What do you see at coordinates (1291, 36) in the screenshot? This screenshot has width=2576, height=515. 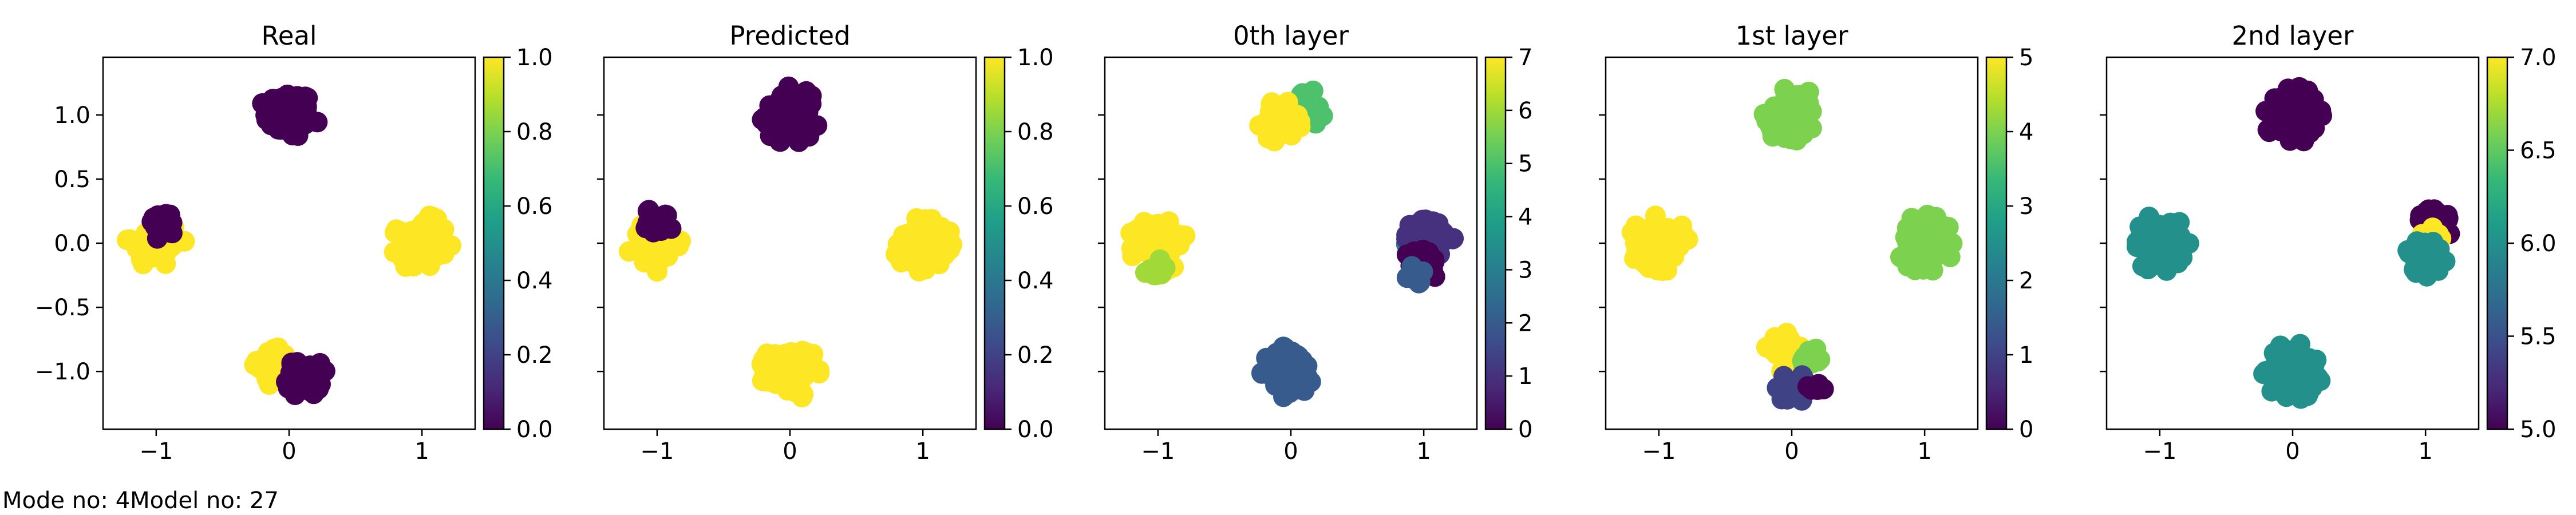 I see `panel-title: 0th layer` at bounding box center [1291, 36].